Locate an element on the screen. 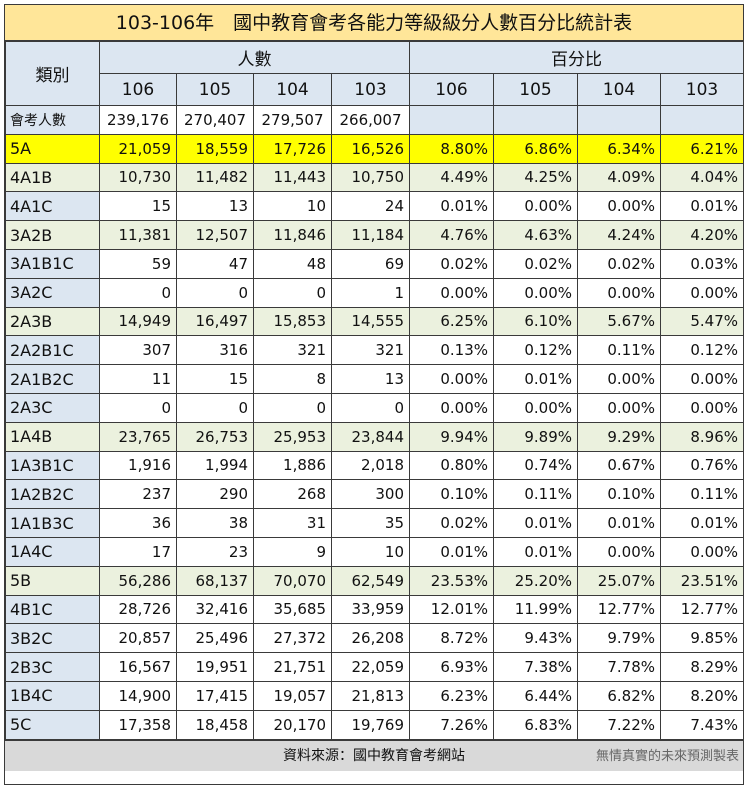 This screenshot has width=748, height=789. total-percent-empty-cell is located at coordinates (451, 120).